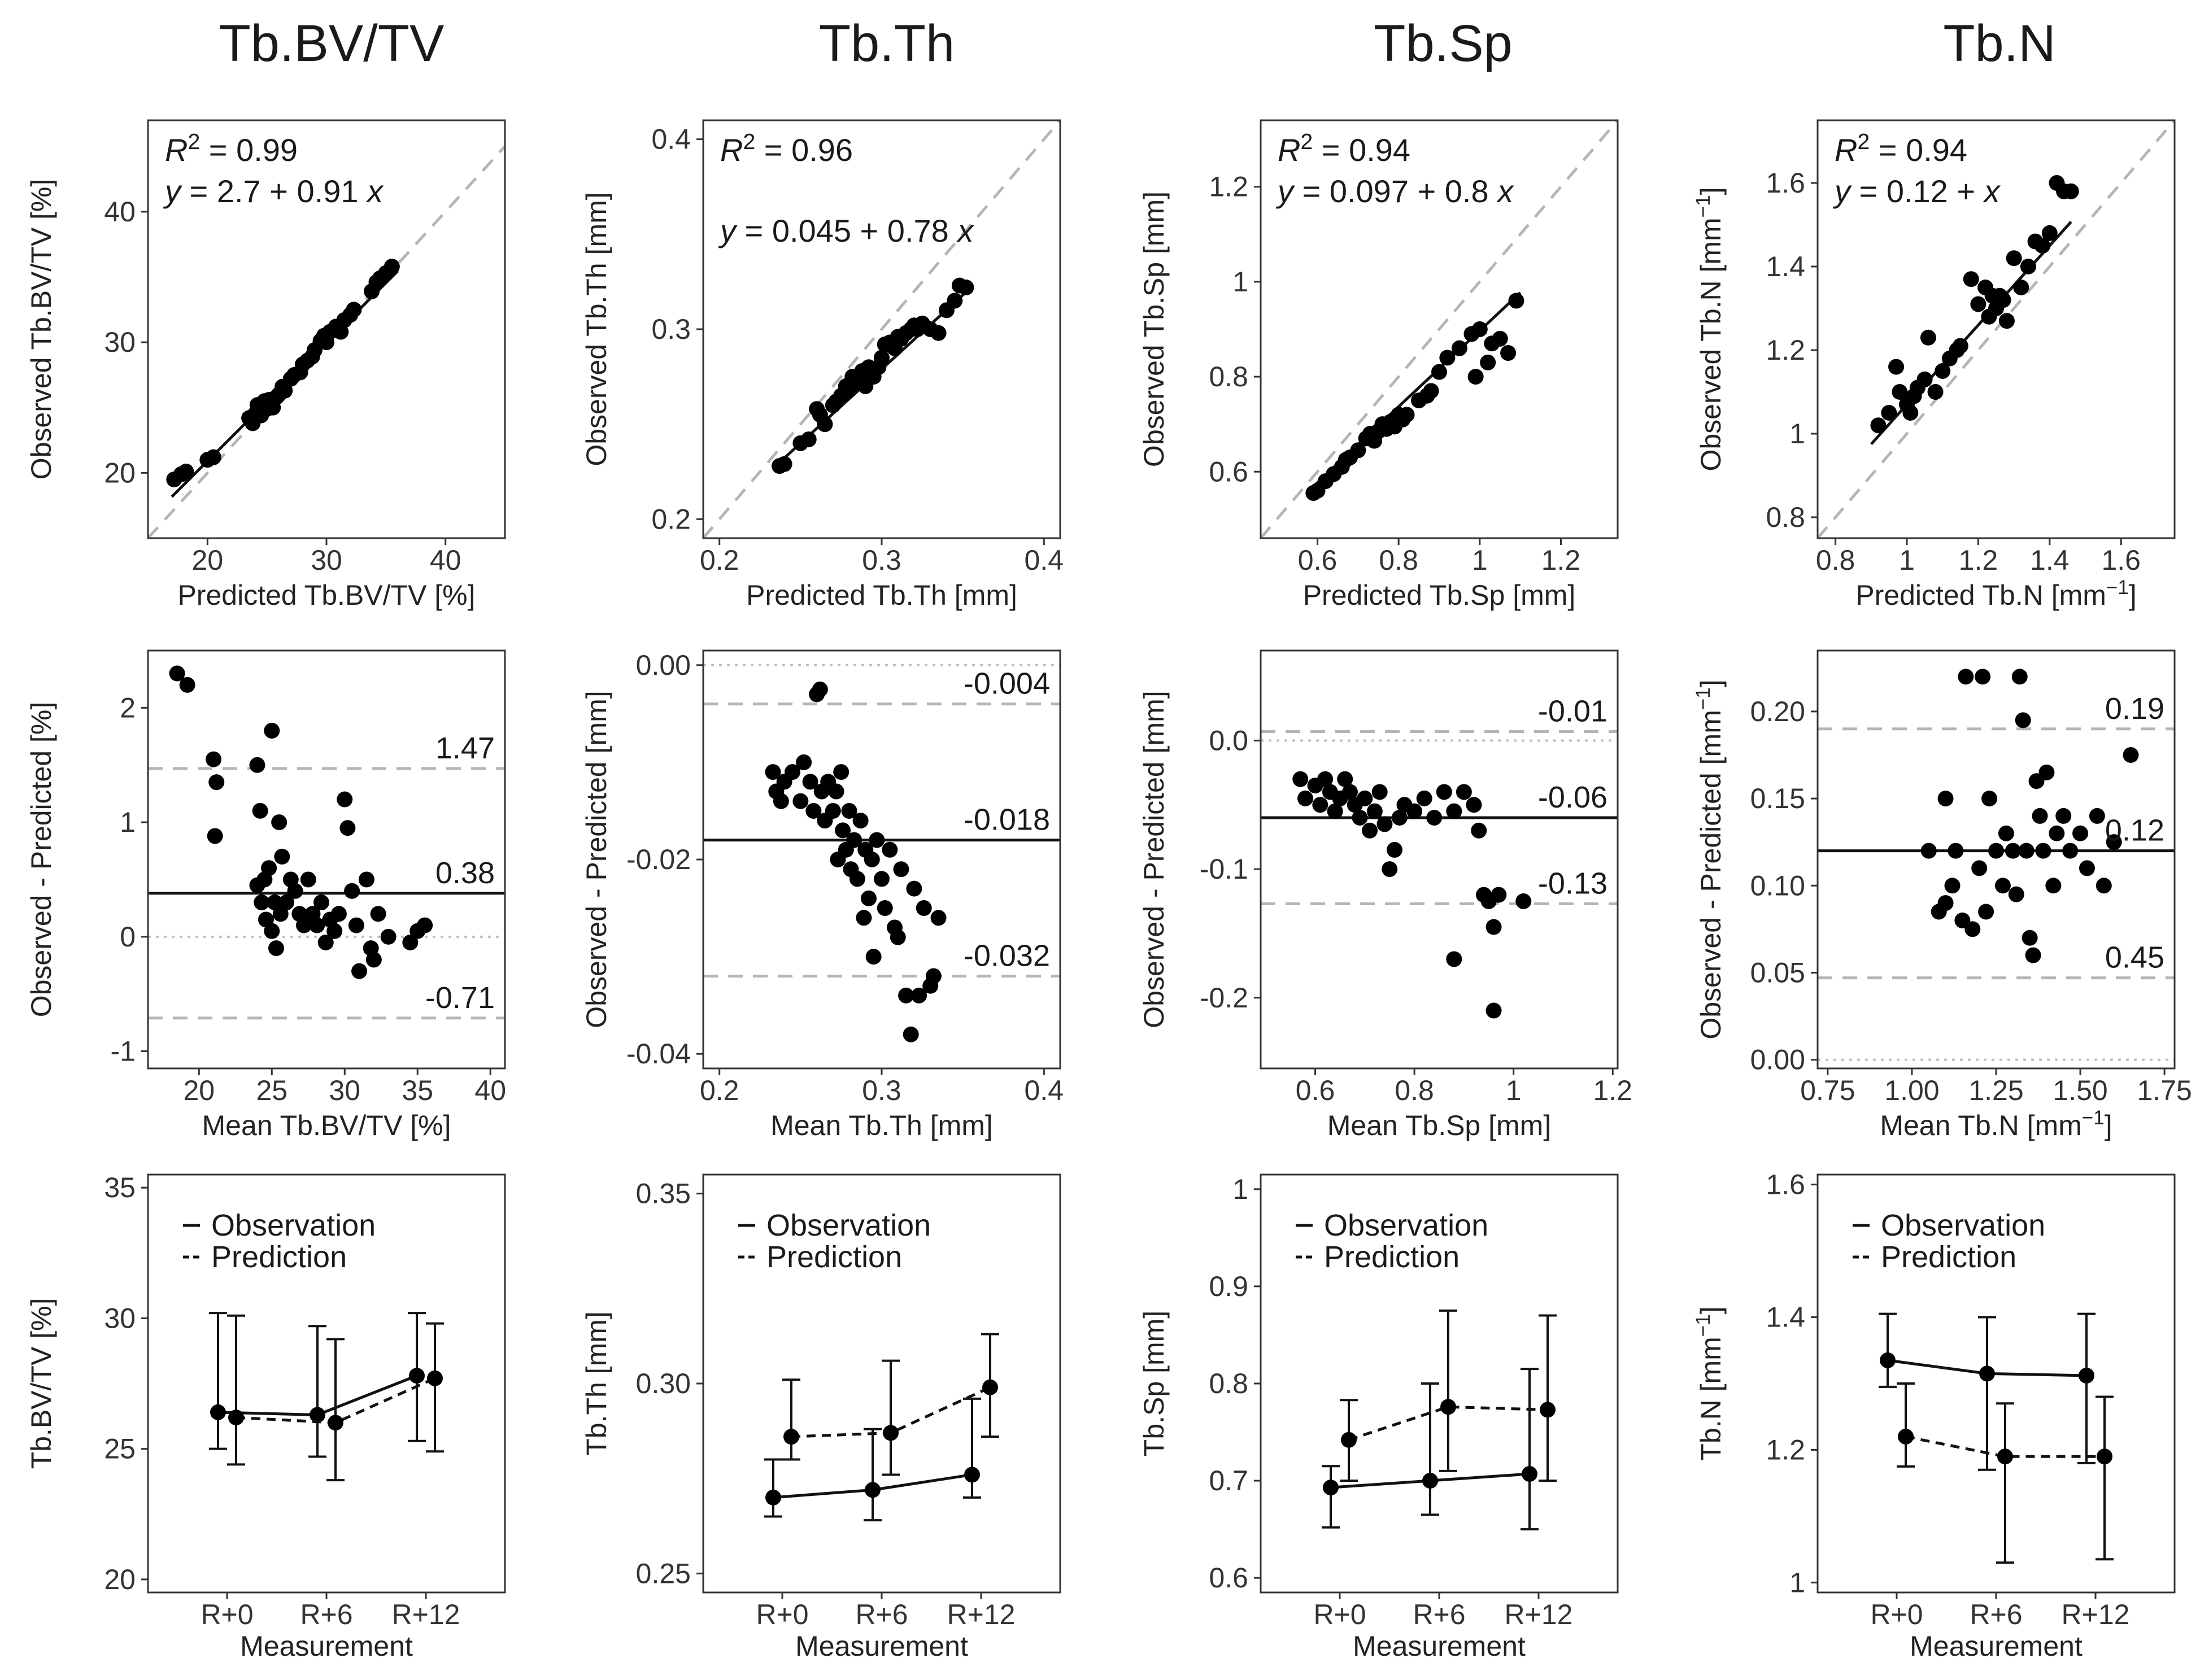 This screenshot has width=2200, height=1680. What do you see at coordinates (1007, 820) in the screenshot?
I see `mean-bias-label: -0.018` at bounding box center [1007, 820].